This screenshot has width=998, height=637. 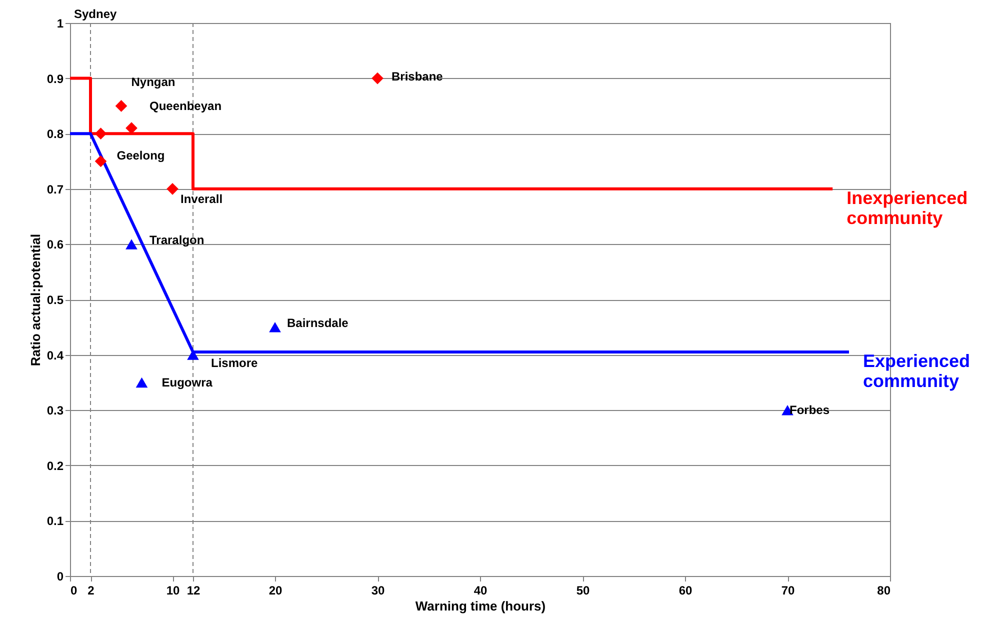 What do you see at coordinates (378, 591) in the screenshot?
I see `x-tick-label: 30` at bounding box center [378, 591].